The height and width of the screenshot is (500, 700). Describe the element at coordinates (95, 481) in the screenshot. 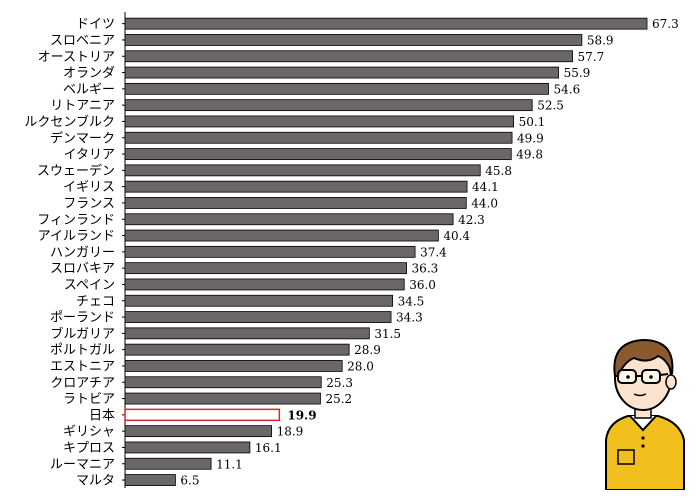

I see `category-label-28: マルタ` at that location.